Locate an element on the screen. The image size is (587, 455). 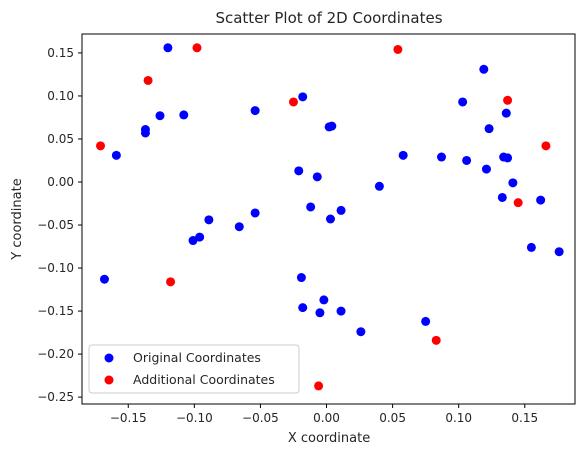
y-tick-label: 0.00 is located at coordinates (60, 182).